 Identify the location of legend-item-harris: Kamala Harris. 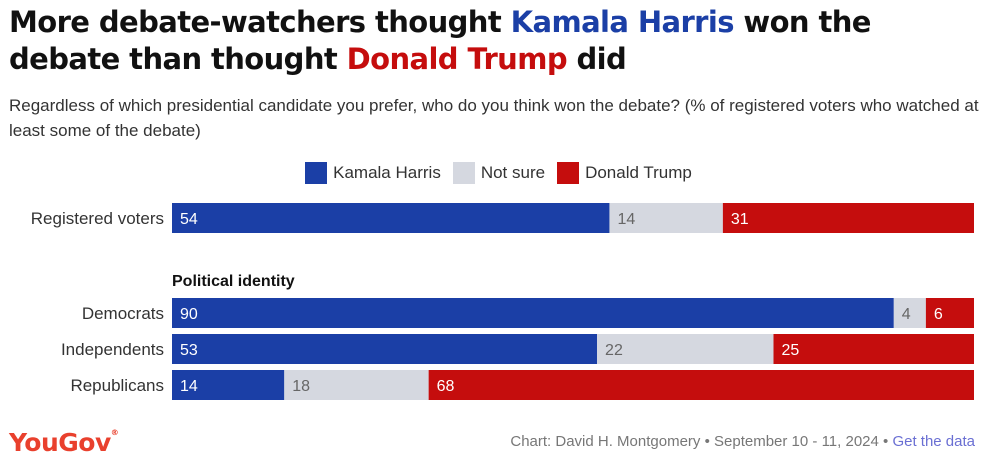
(373, 173).